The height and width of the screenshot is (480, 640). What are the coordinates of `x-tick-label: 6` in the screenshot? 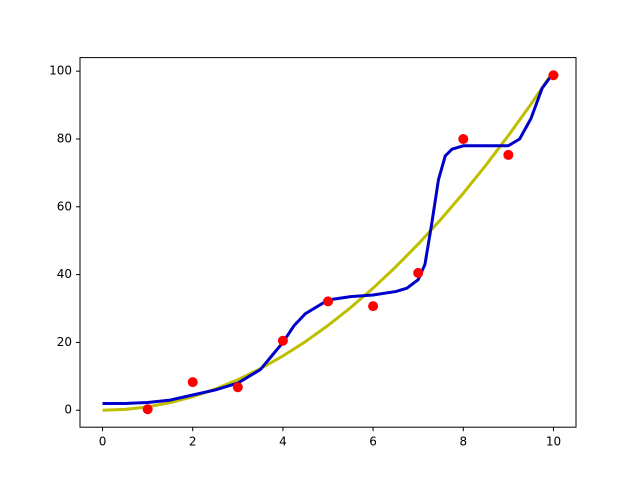 It's located at (373, 442).